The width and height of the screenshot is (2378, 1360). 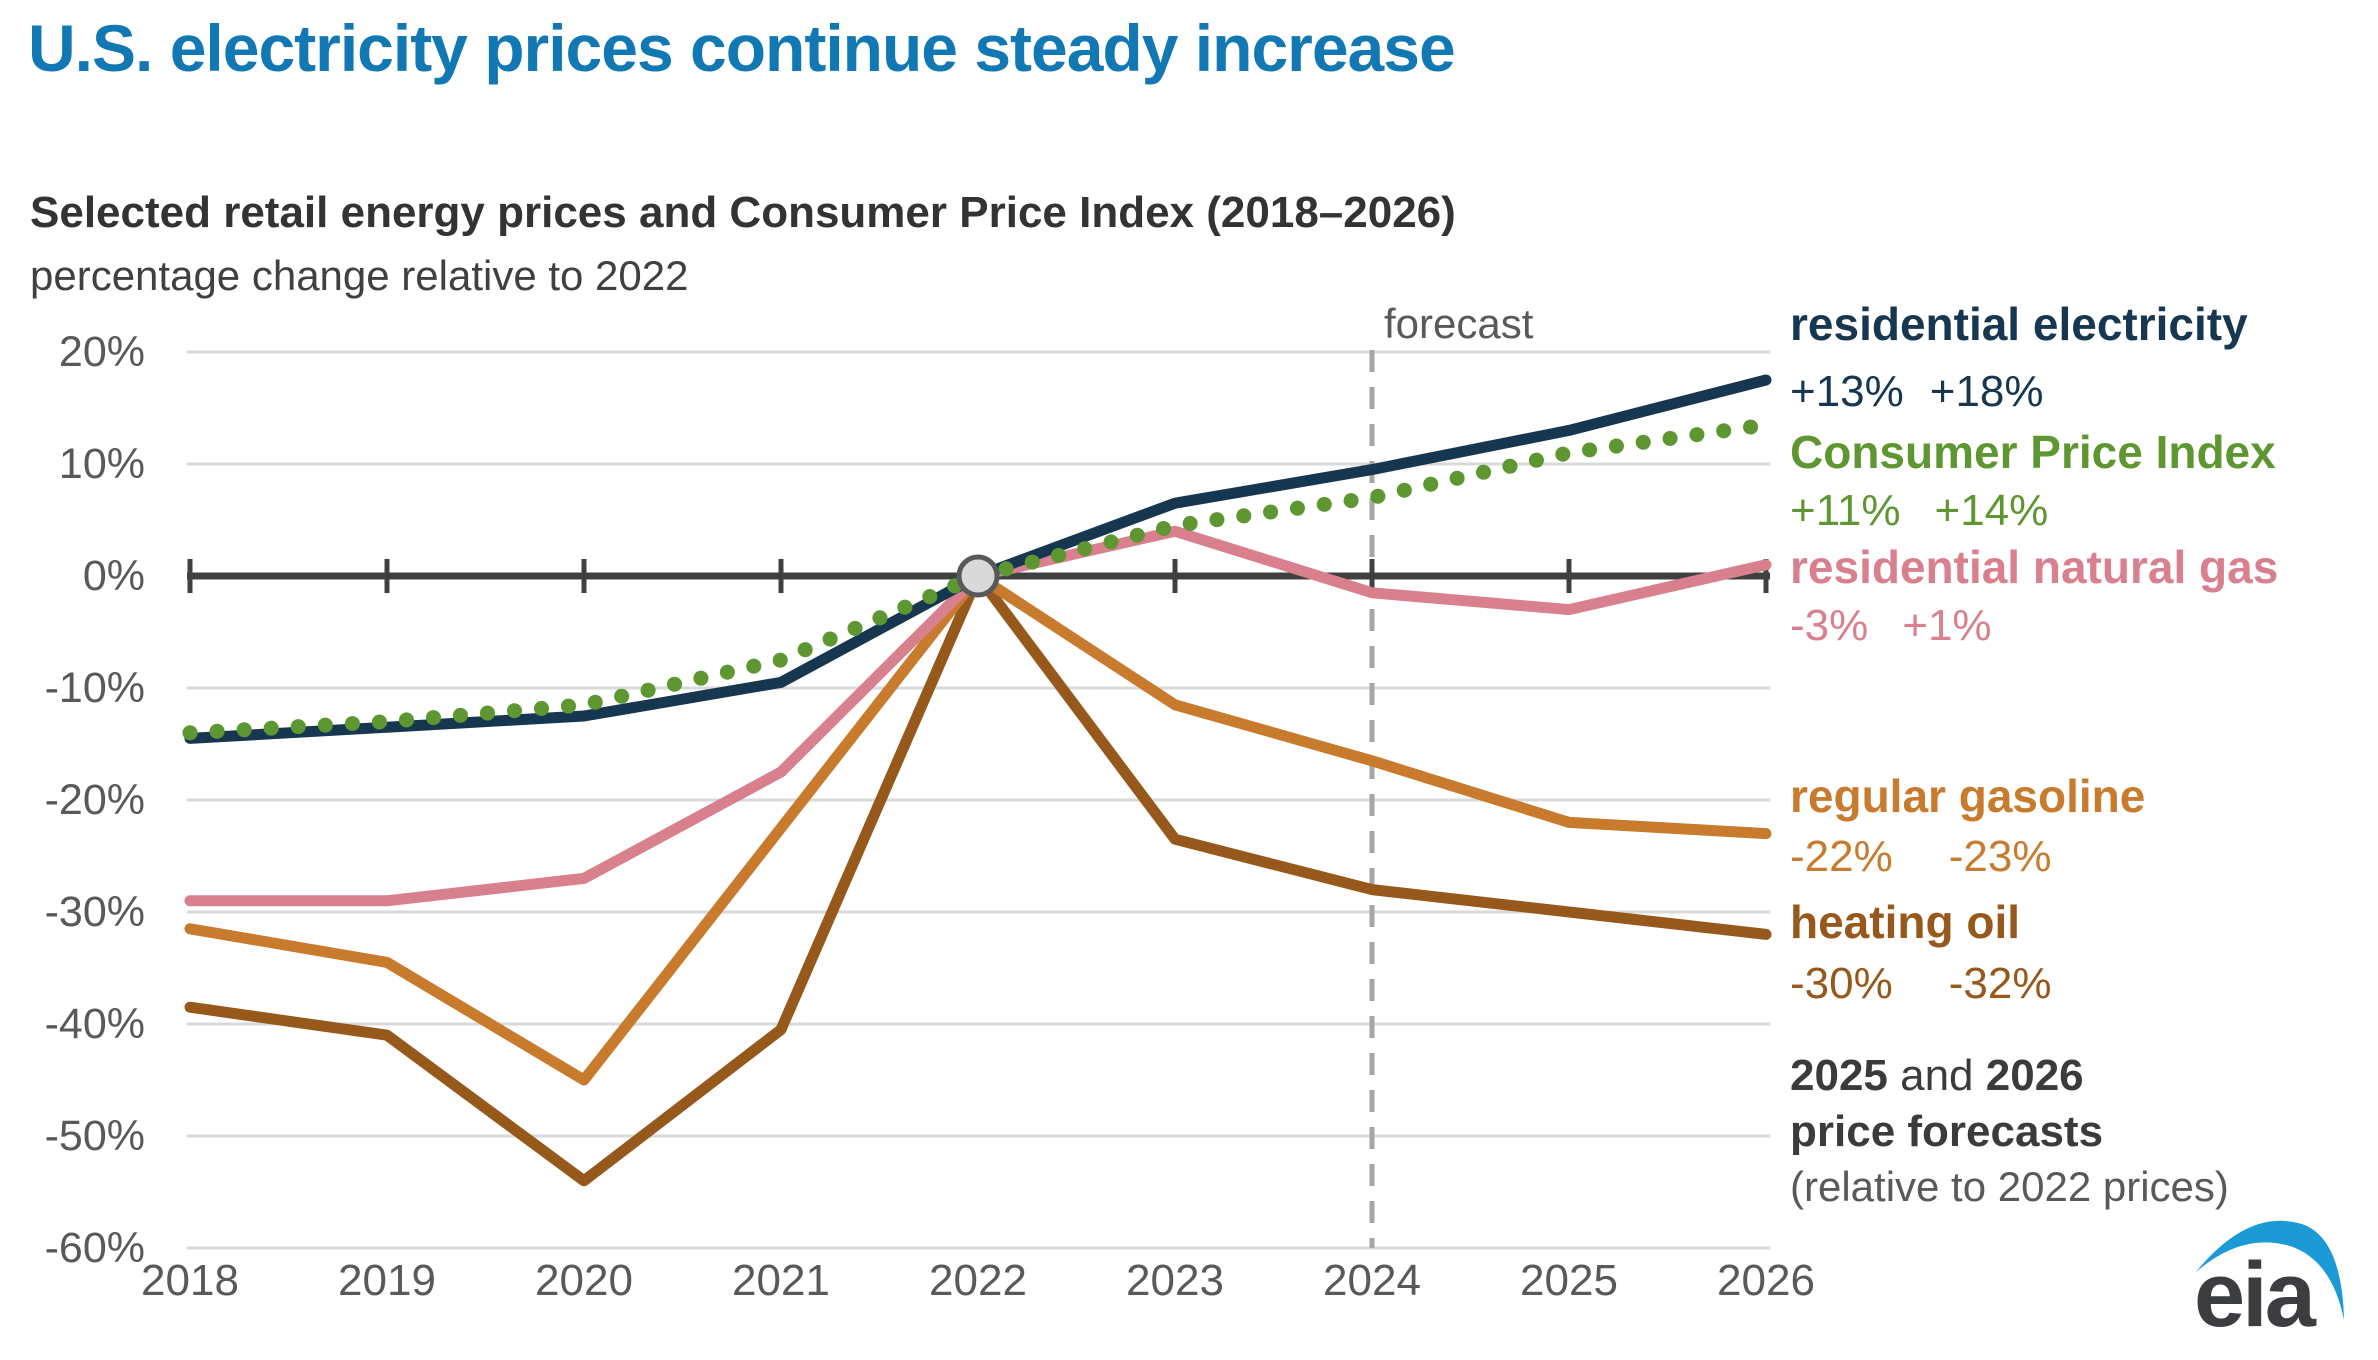 What do you see at coordinates (1968, 796) in the screenshot?
I see `legend-label-gasoline: regular gasoline` at bounding box center [1968, 796].